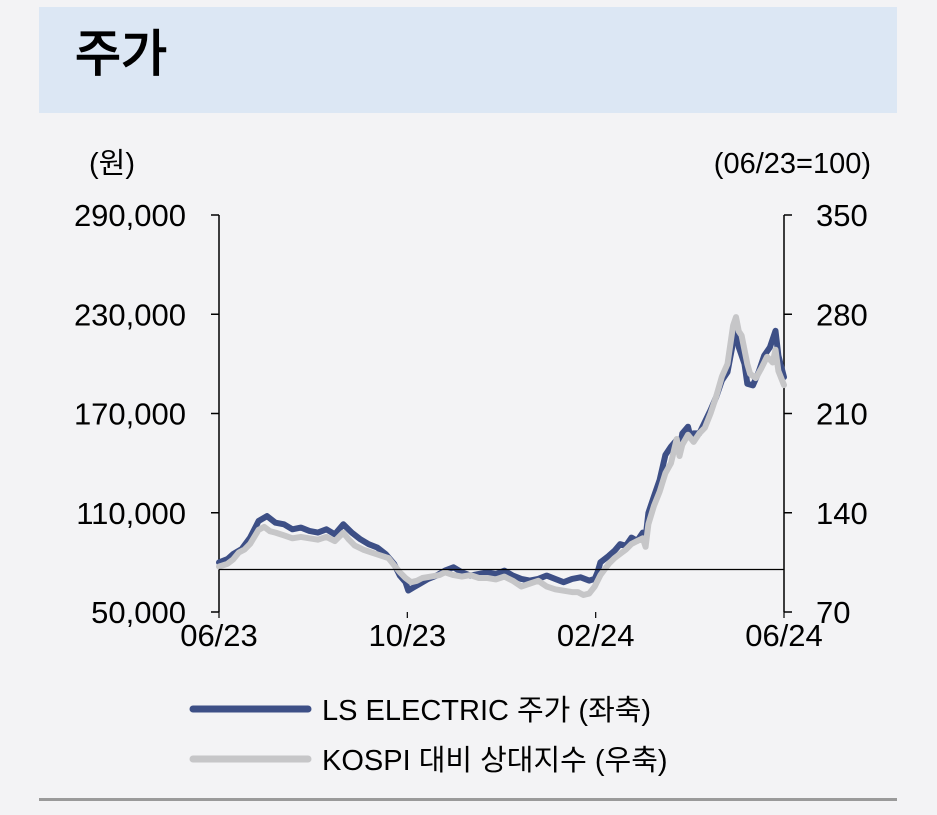 This screenshot has height=815, width=937. I want to click on x-tick-label: 06/23, so click(219, 635).